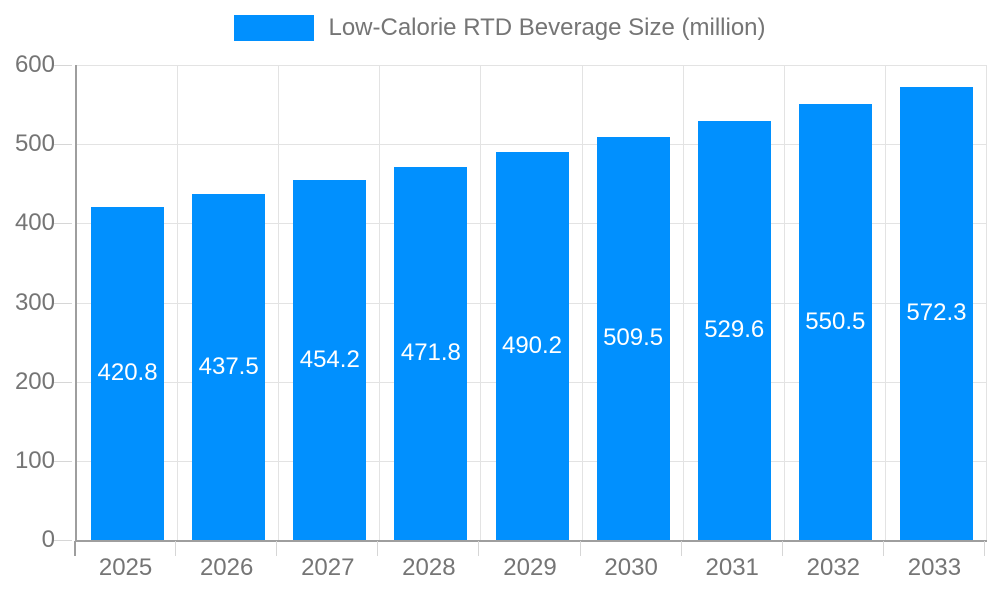 The image size is (1000, 600). Describe the element at coordinates (274, 28) in the screenshot. I see `legend-swatch-icon` at that location.